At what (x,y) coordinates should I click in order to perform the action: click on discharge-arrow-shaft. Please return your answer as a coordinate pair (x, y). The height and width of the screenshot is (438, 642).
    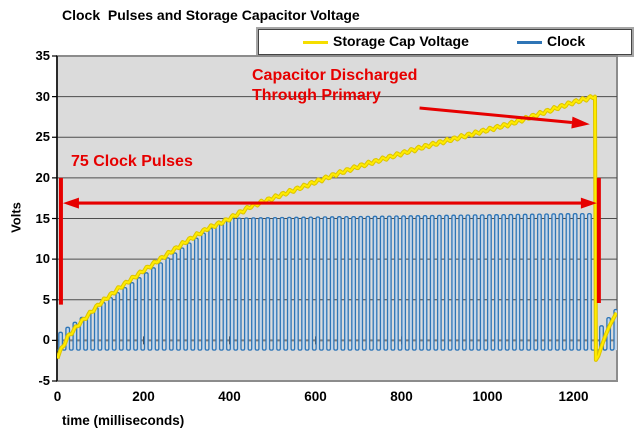
    Looking at the image, I should click on (496, 115).